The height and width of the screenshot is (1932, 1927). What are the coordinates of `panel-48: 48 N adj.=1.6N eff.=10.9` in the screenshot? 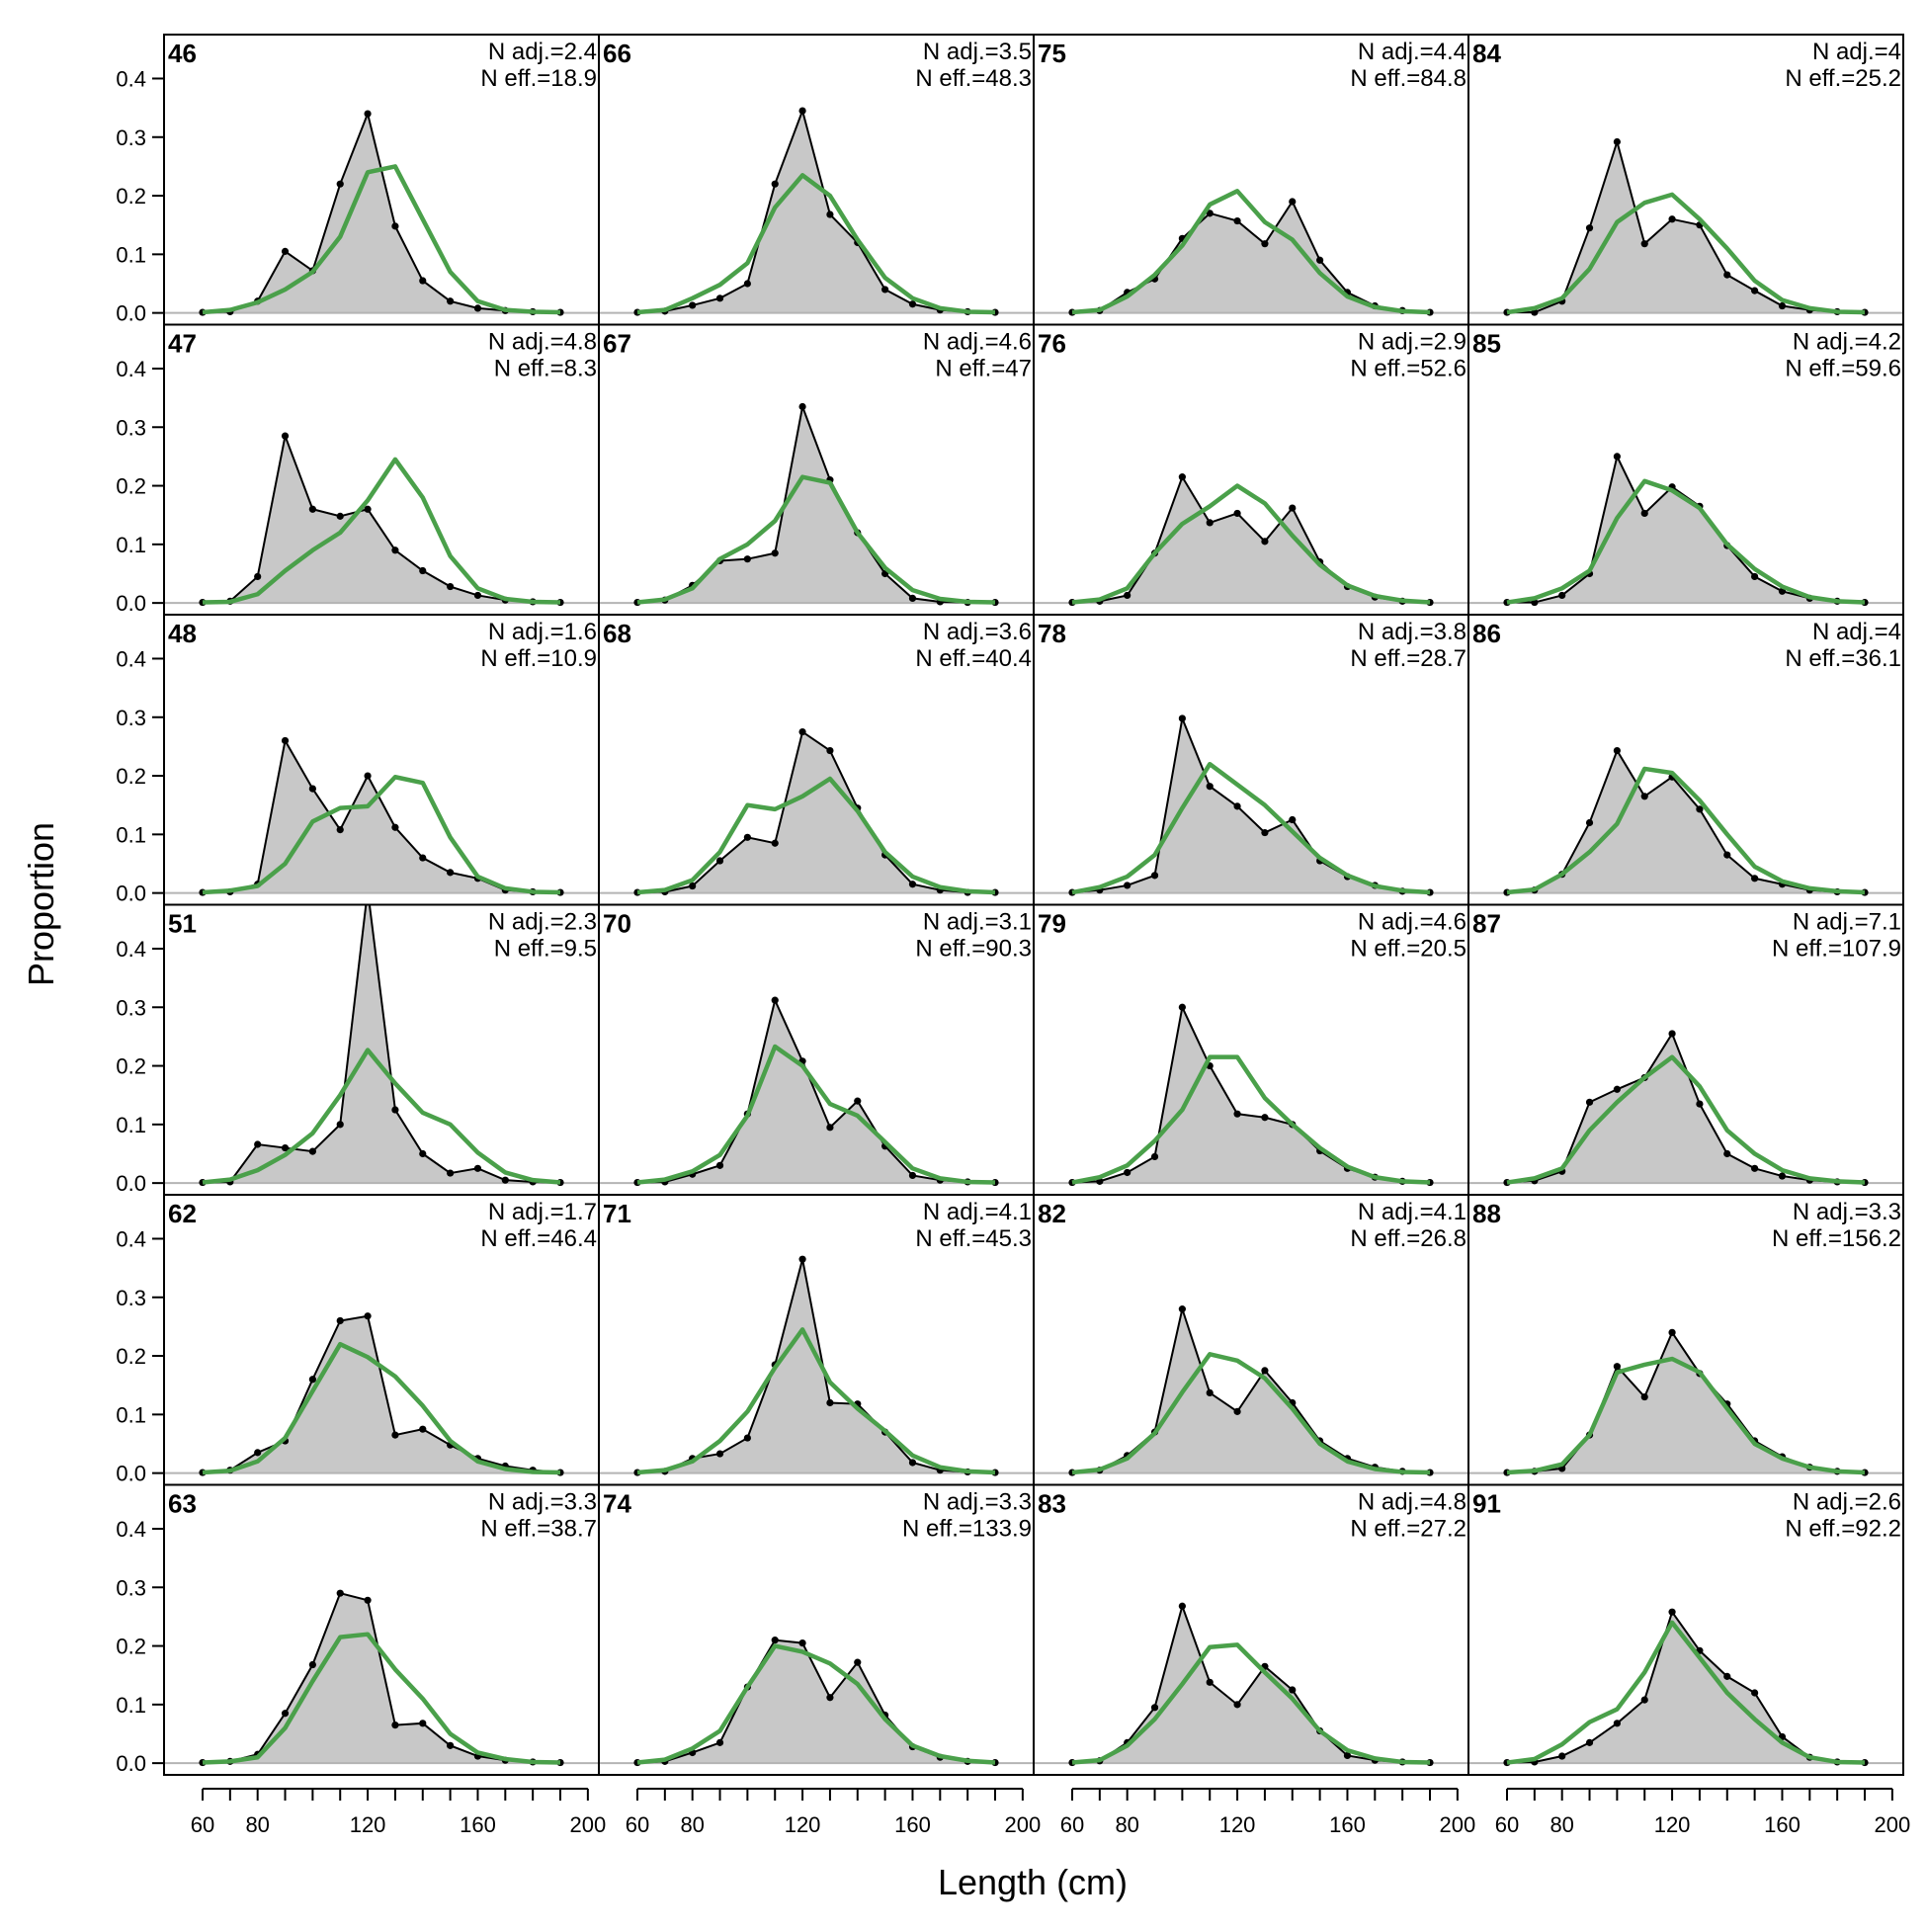 It's located at (381, 760).